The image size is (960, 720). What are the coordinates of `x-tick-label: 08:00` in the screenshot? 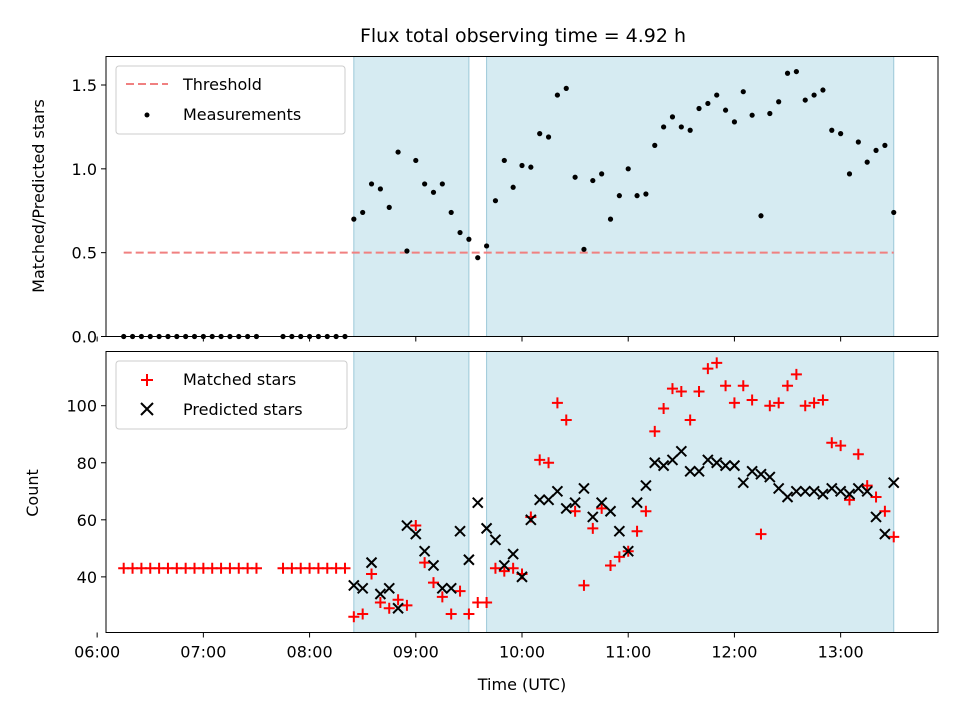 It's located at (310, 652).